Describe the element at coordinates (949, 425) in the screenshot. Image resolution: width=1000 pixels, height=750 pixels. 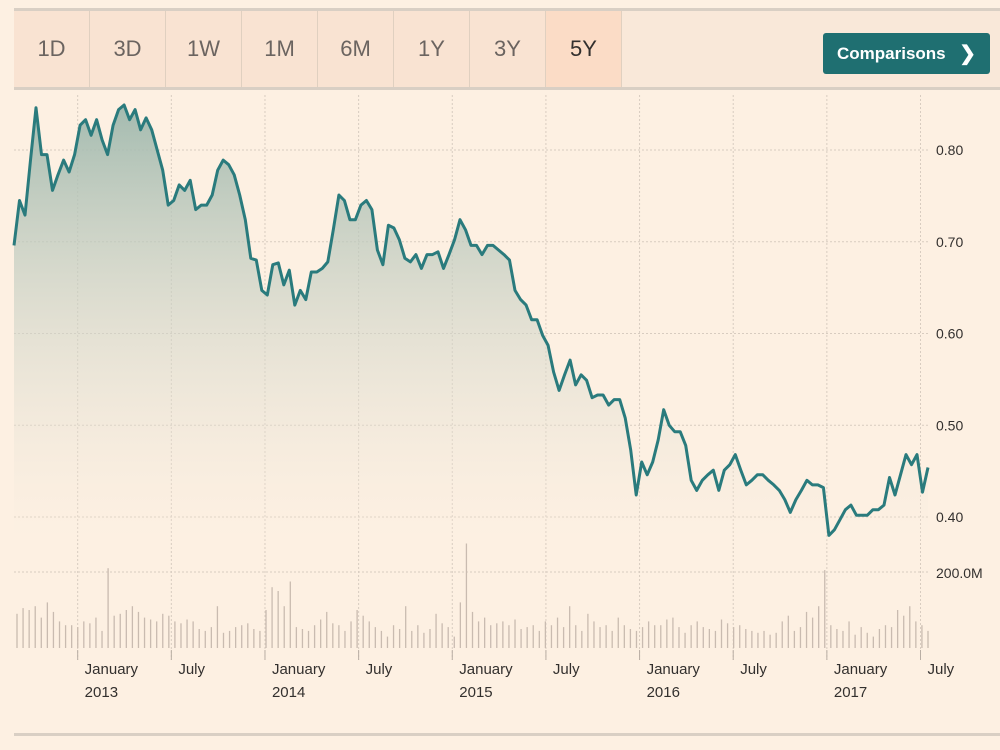
I see `y-tick-label: 0.50` at that location.